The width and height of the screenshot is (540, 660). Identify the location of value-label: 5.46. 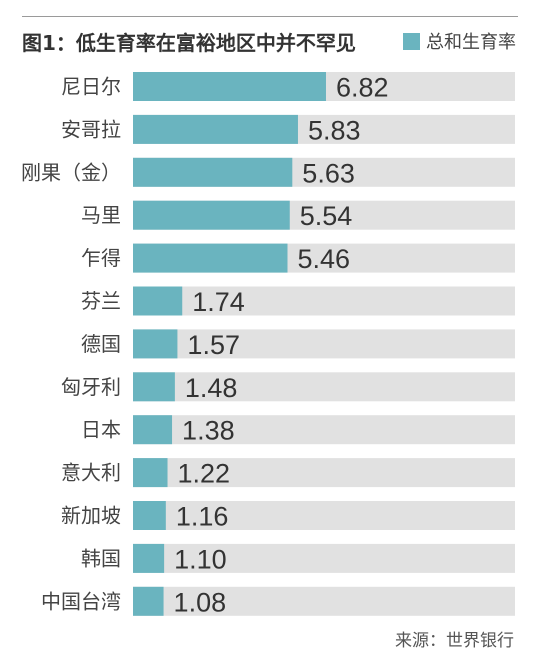
(323, 259).